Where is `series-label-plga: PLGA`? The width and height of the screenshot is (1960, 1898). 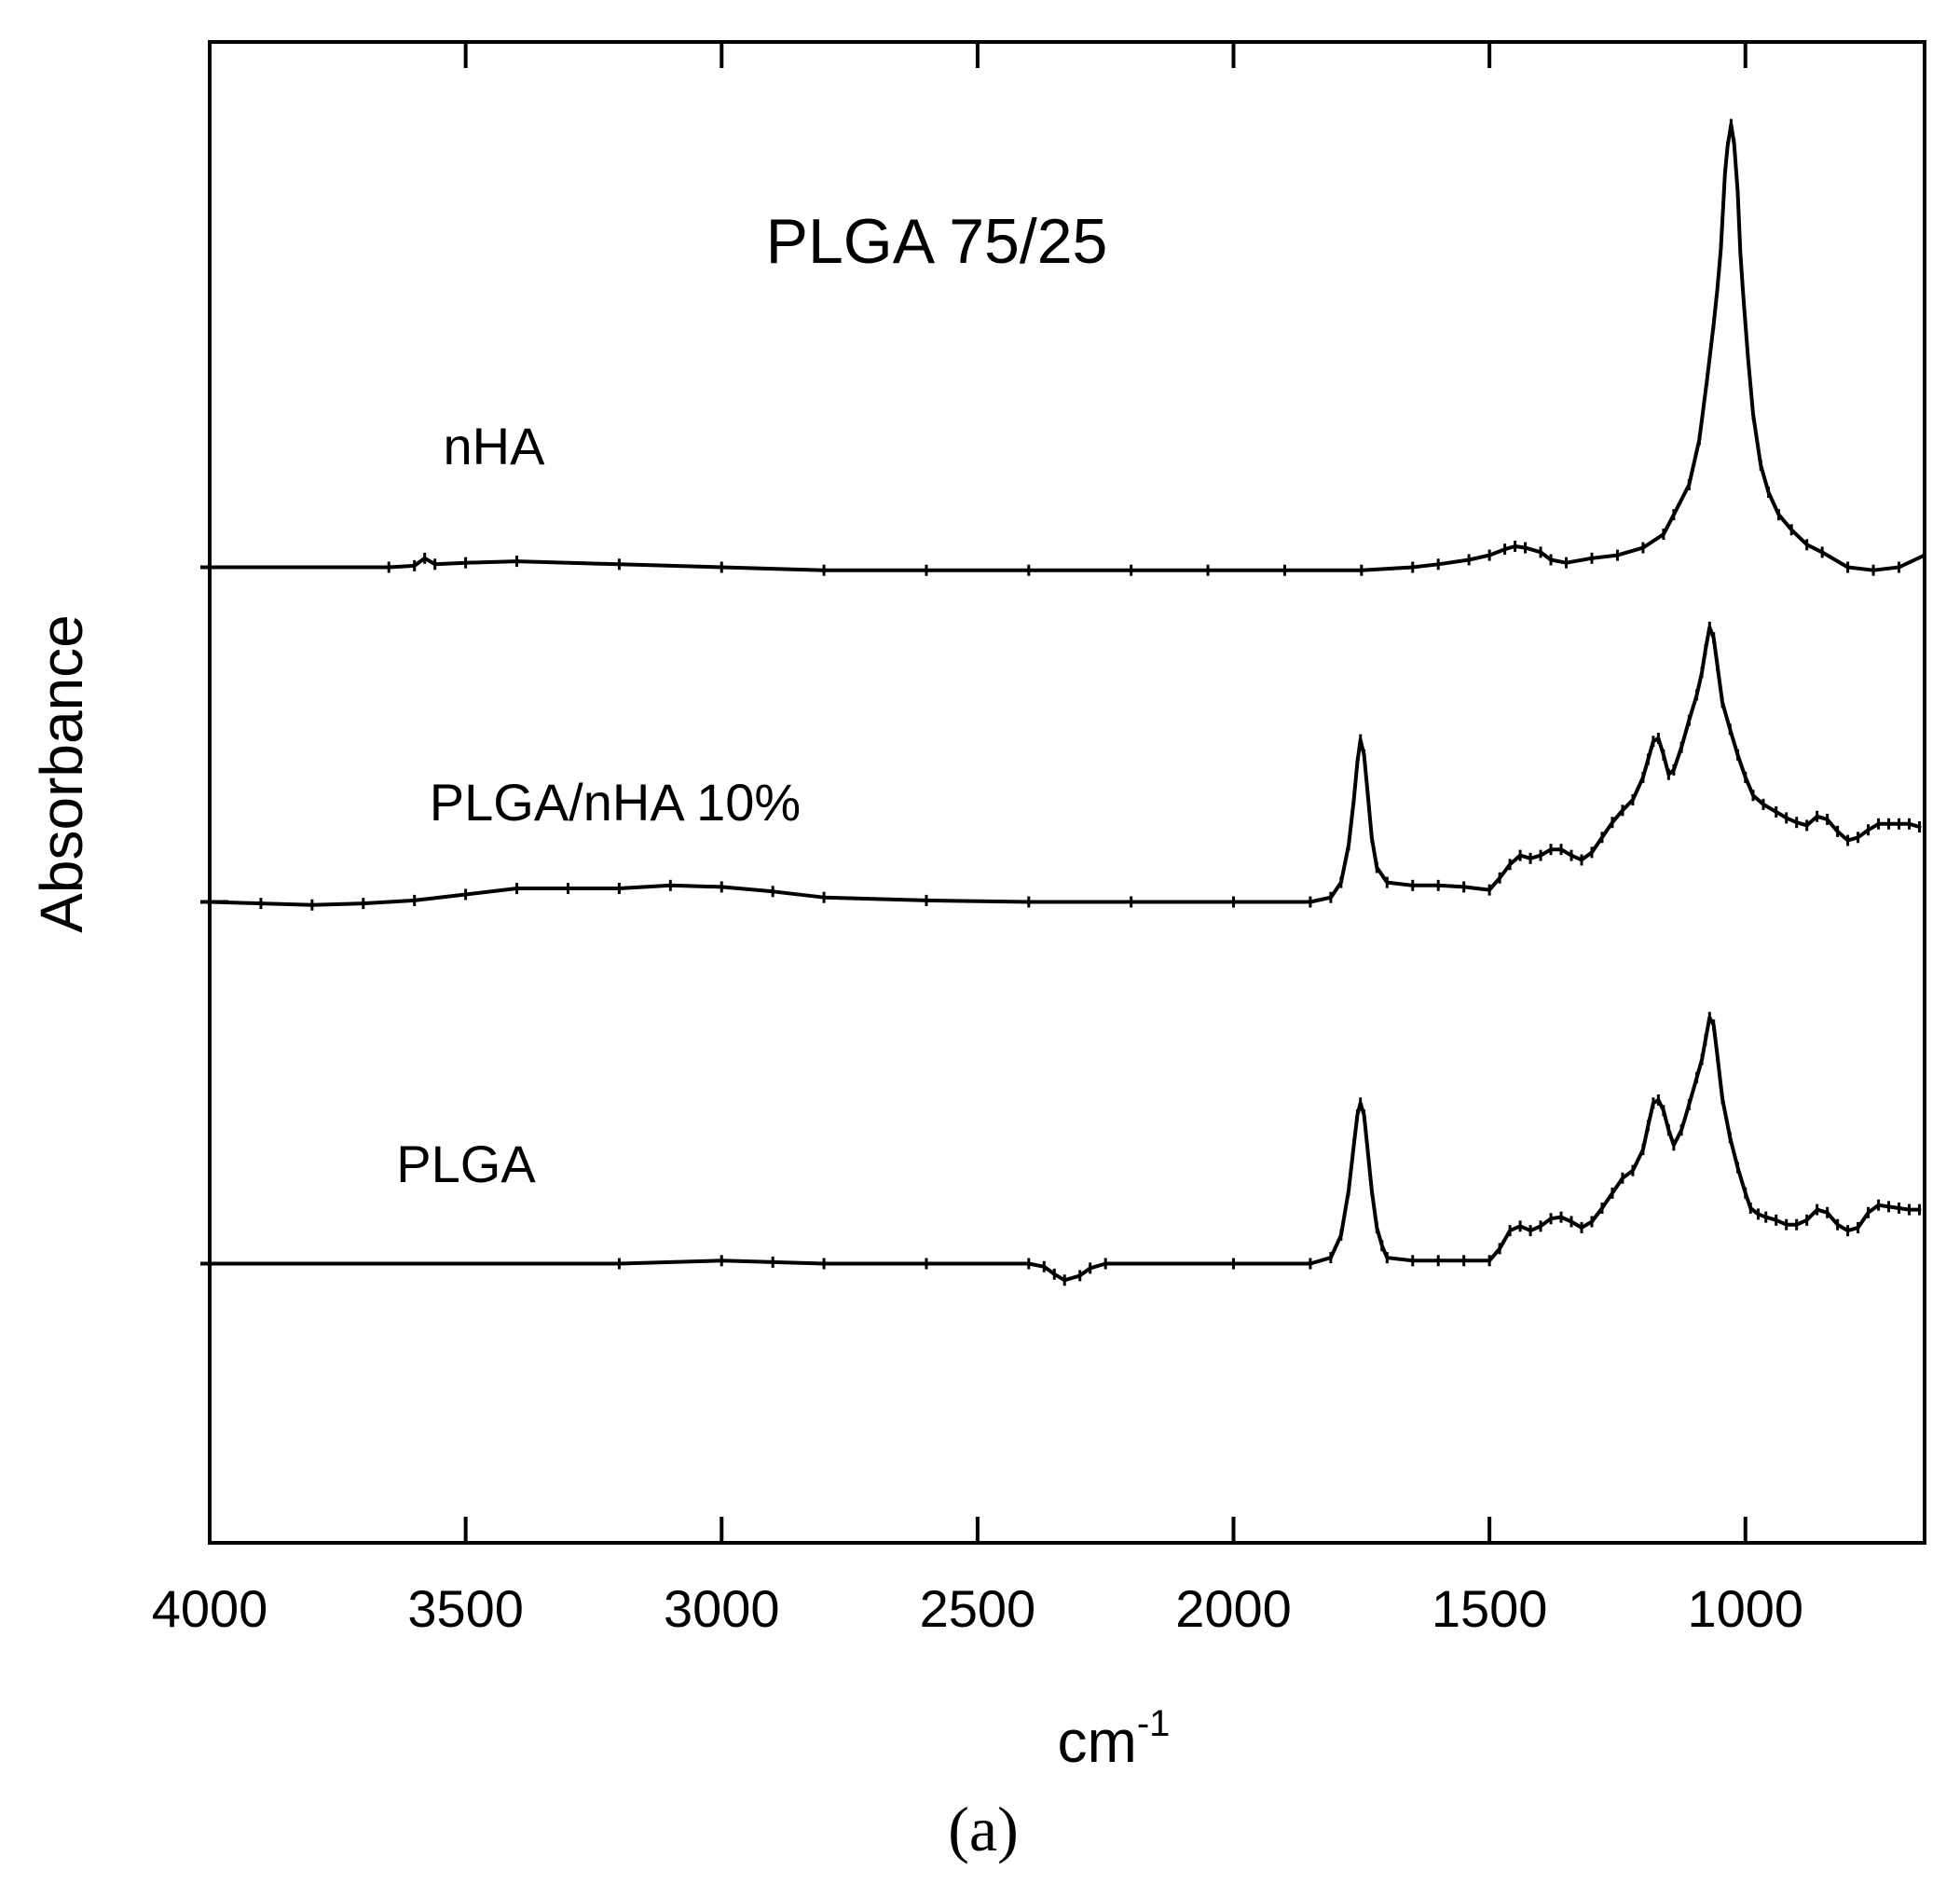
series-label-plga: PLGA is located at coordinates (466, 1164).